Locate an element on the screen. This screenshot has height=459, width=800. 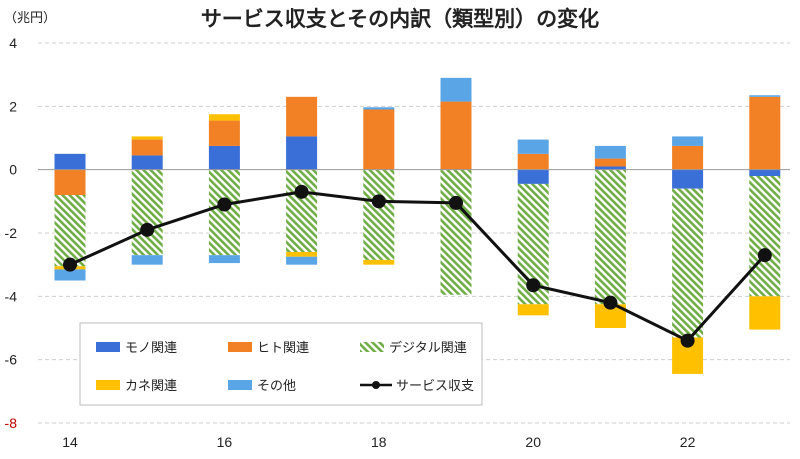
y-axis-unit-label: （兆円） is located at coordinates (30, 18).